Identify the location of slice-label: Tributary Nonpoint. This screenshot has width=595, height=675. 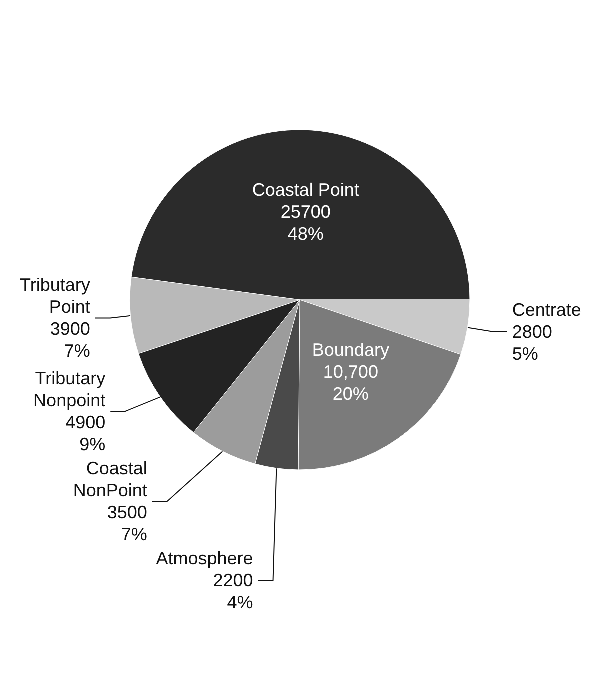
(70, 389).